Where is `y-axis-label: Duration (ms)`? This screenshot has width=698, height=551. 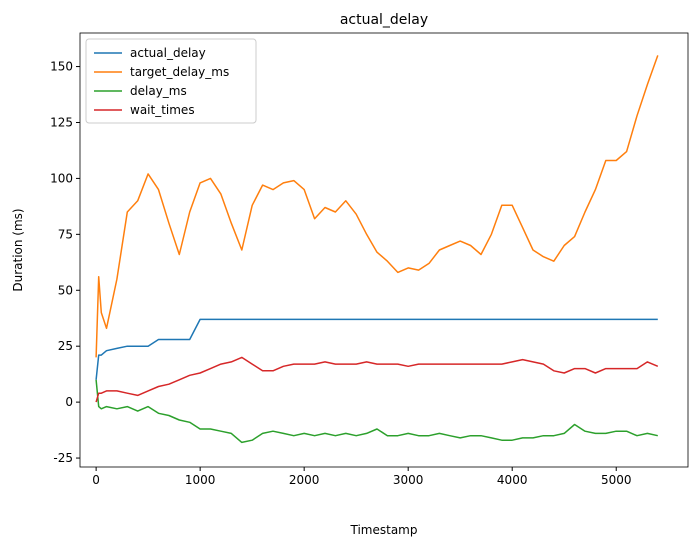 y-axis-label: Duration (ms) is located at coordinates (18, 249).